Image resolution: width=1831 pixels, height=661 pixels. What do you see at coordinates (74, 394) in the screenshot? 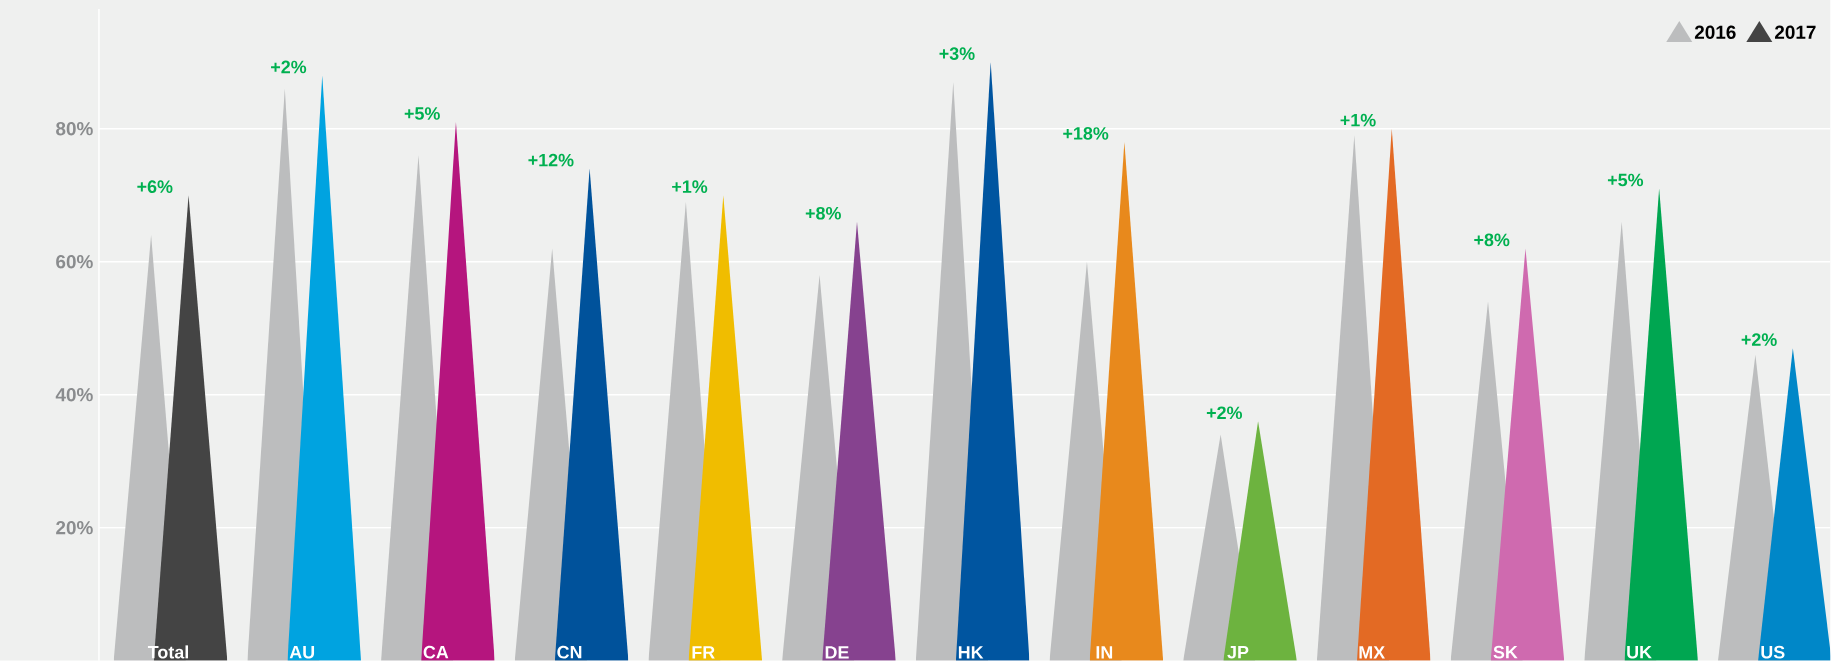
I see `y-tick-label: 40%` at bounding box center [74, 394].